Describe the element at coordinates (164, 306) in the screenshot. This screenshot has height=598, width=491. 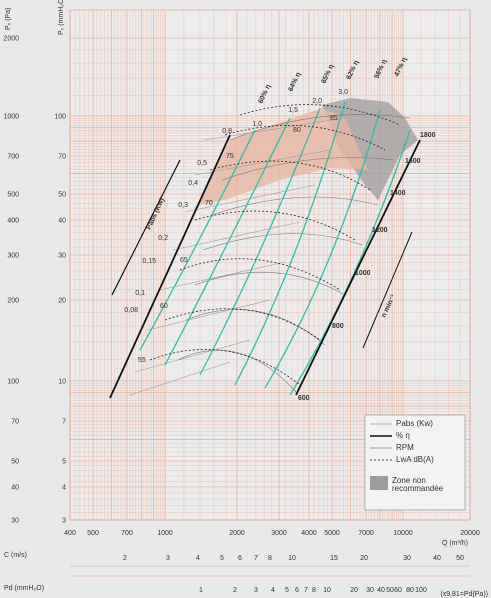
I see `sound-label: 60` at that location.